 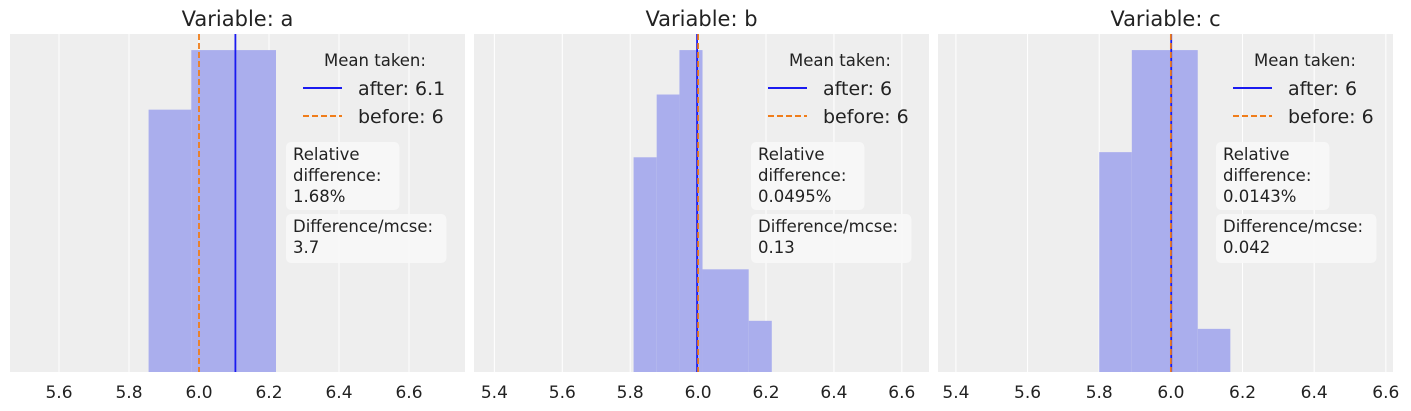 What do you see at coordinates (1293, 237) in the screenshot?
I see `difference-mcse-text: Difference/mcse: 0.042` at bounding box center [1293, 237].